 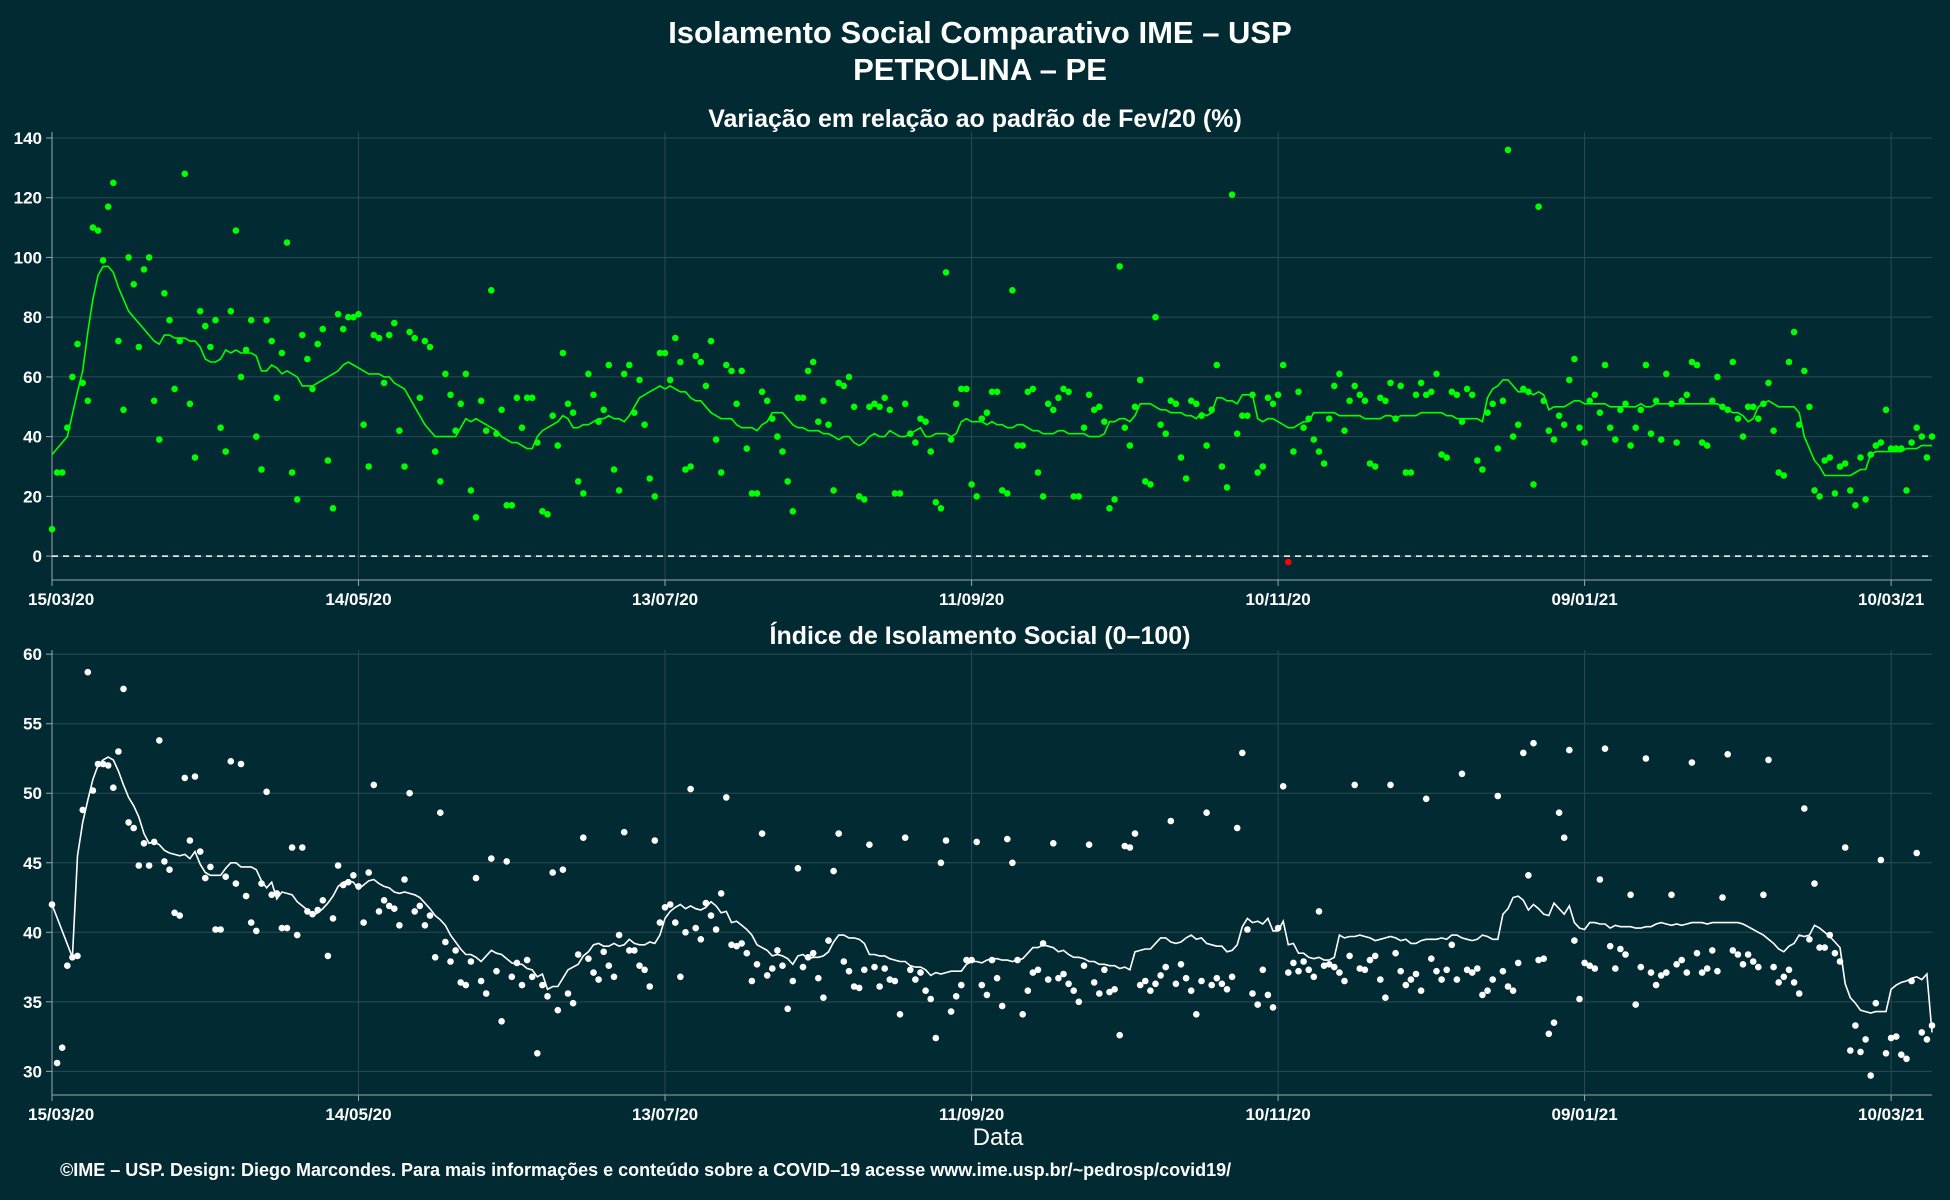 What do you see at coordinates (32, 932) in the screenshot?
I see `y-tick-label: 40` at bounding box center [32, 932].